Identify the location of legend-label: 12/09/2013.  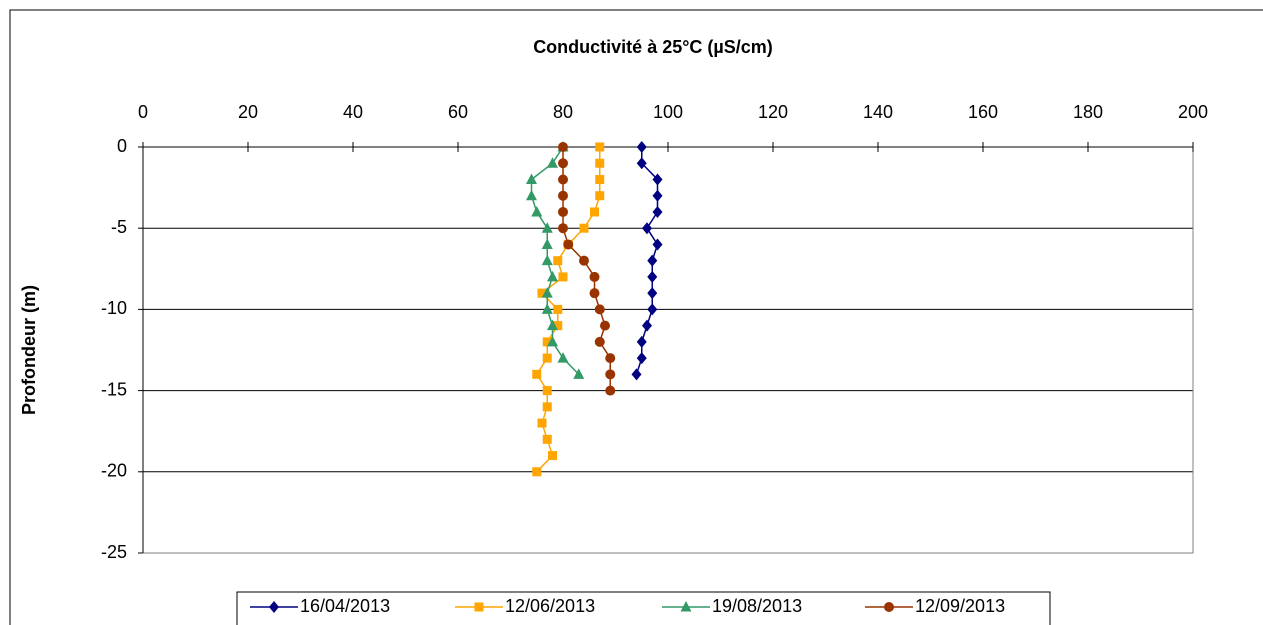
(960, 606).